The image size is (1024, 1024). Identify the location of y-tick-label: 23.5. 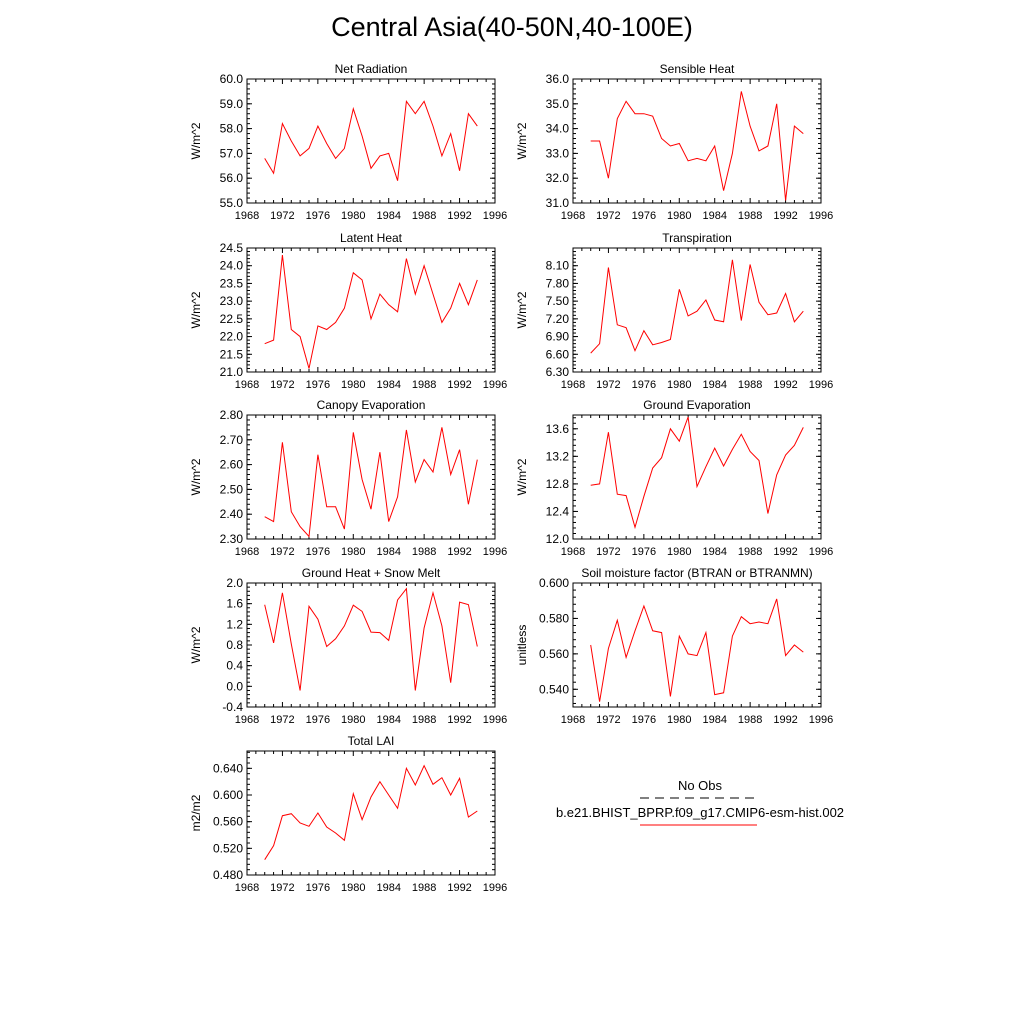
(232, 283).